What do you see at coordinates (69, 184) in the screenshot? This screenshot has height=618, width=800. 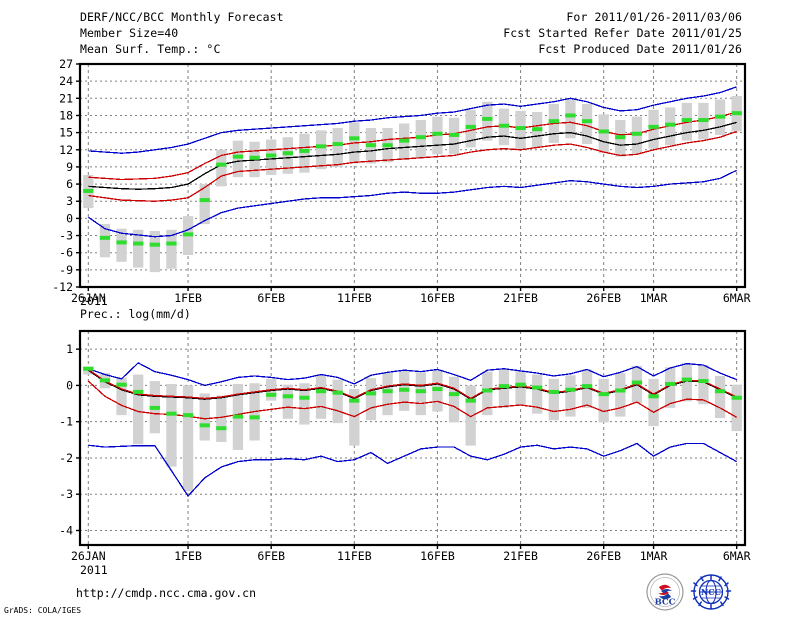 I see `y-tick-label: 6` at bounding box center [69, 184].